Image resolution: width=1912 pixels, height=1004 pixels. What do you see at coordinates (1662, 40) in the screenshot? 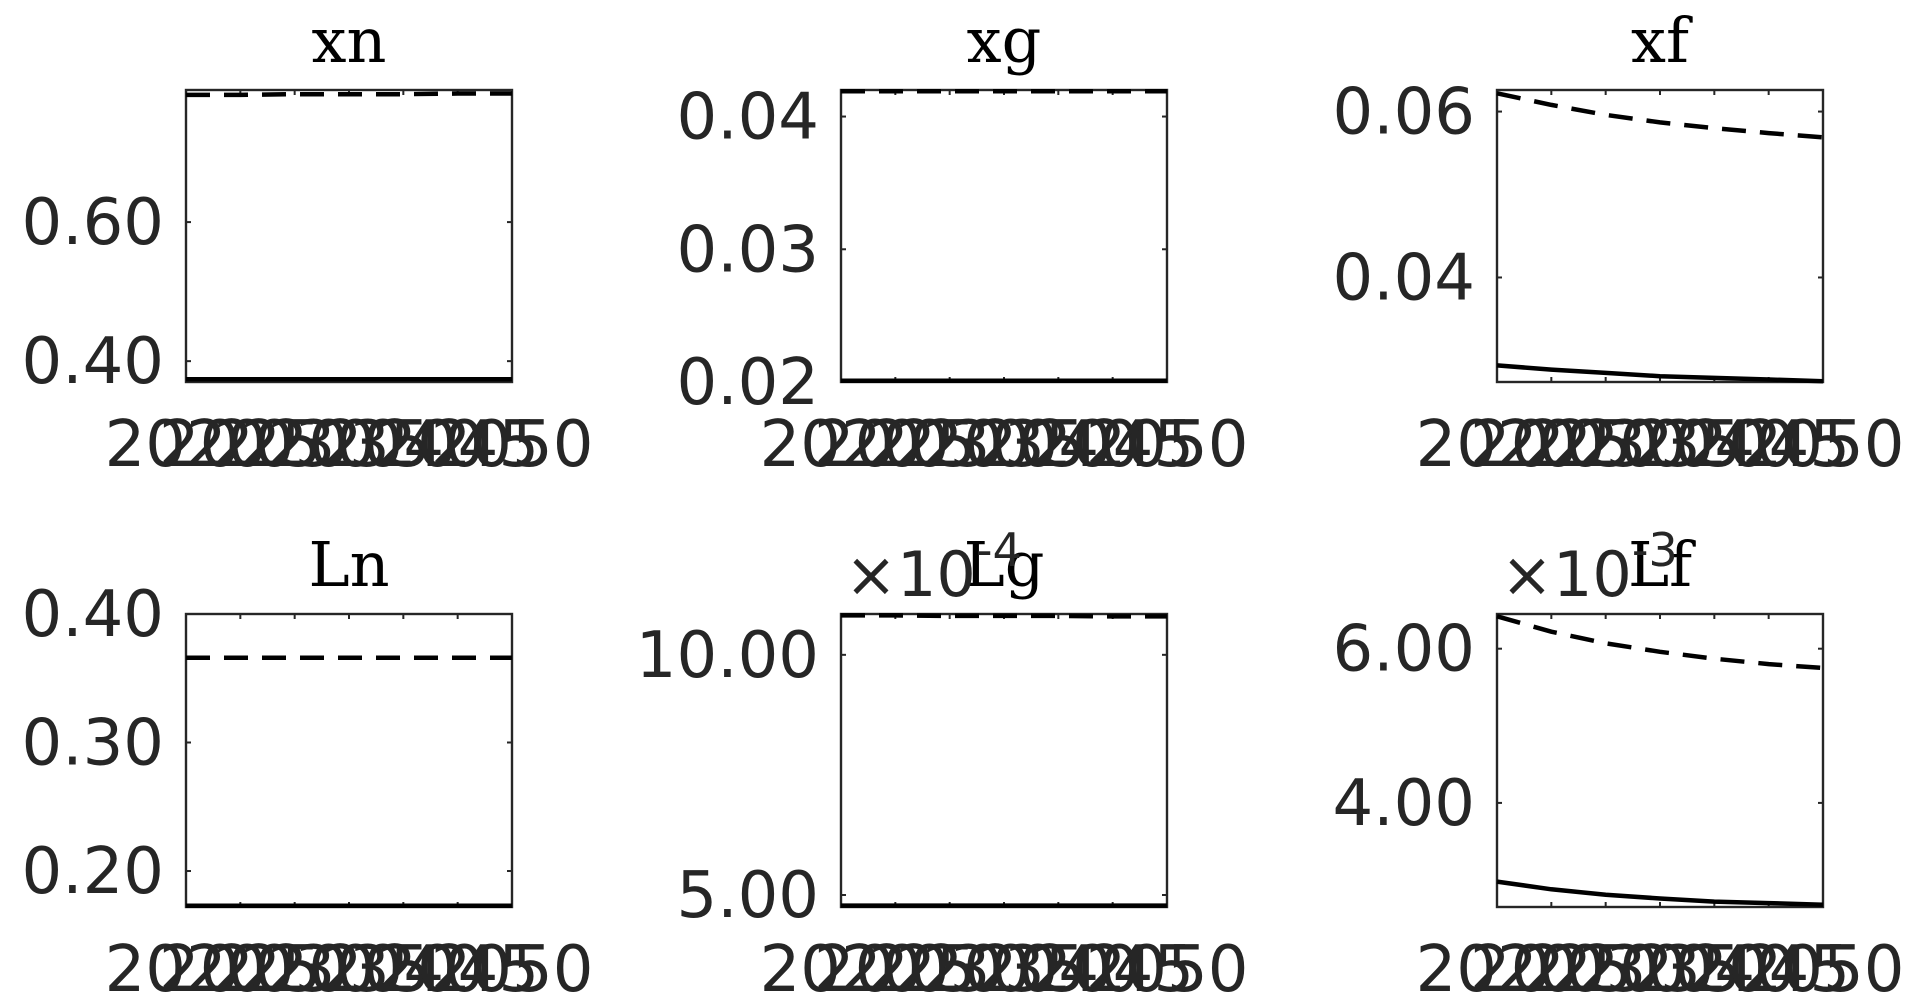
I see `subplot-title: xf` at bounding box center [1662, 40].